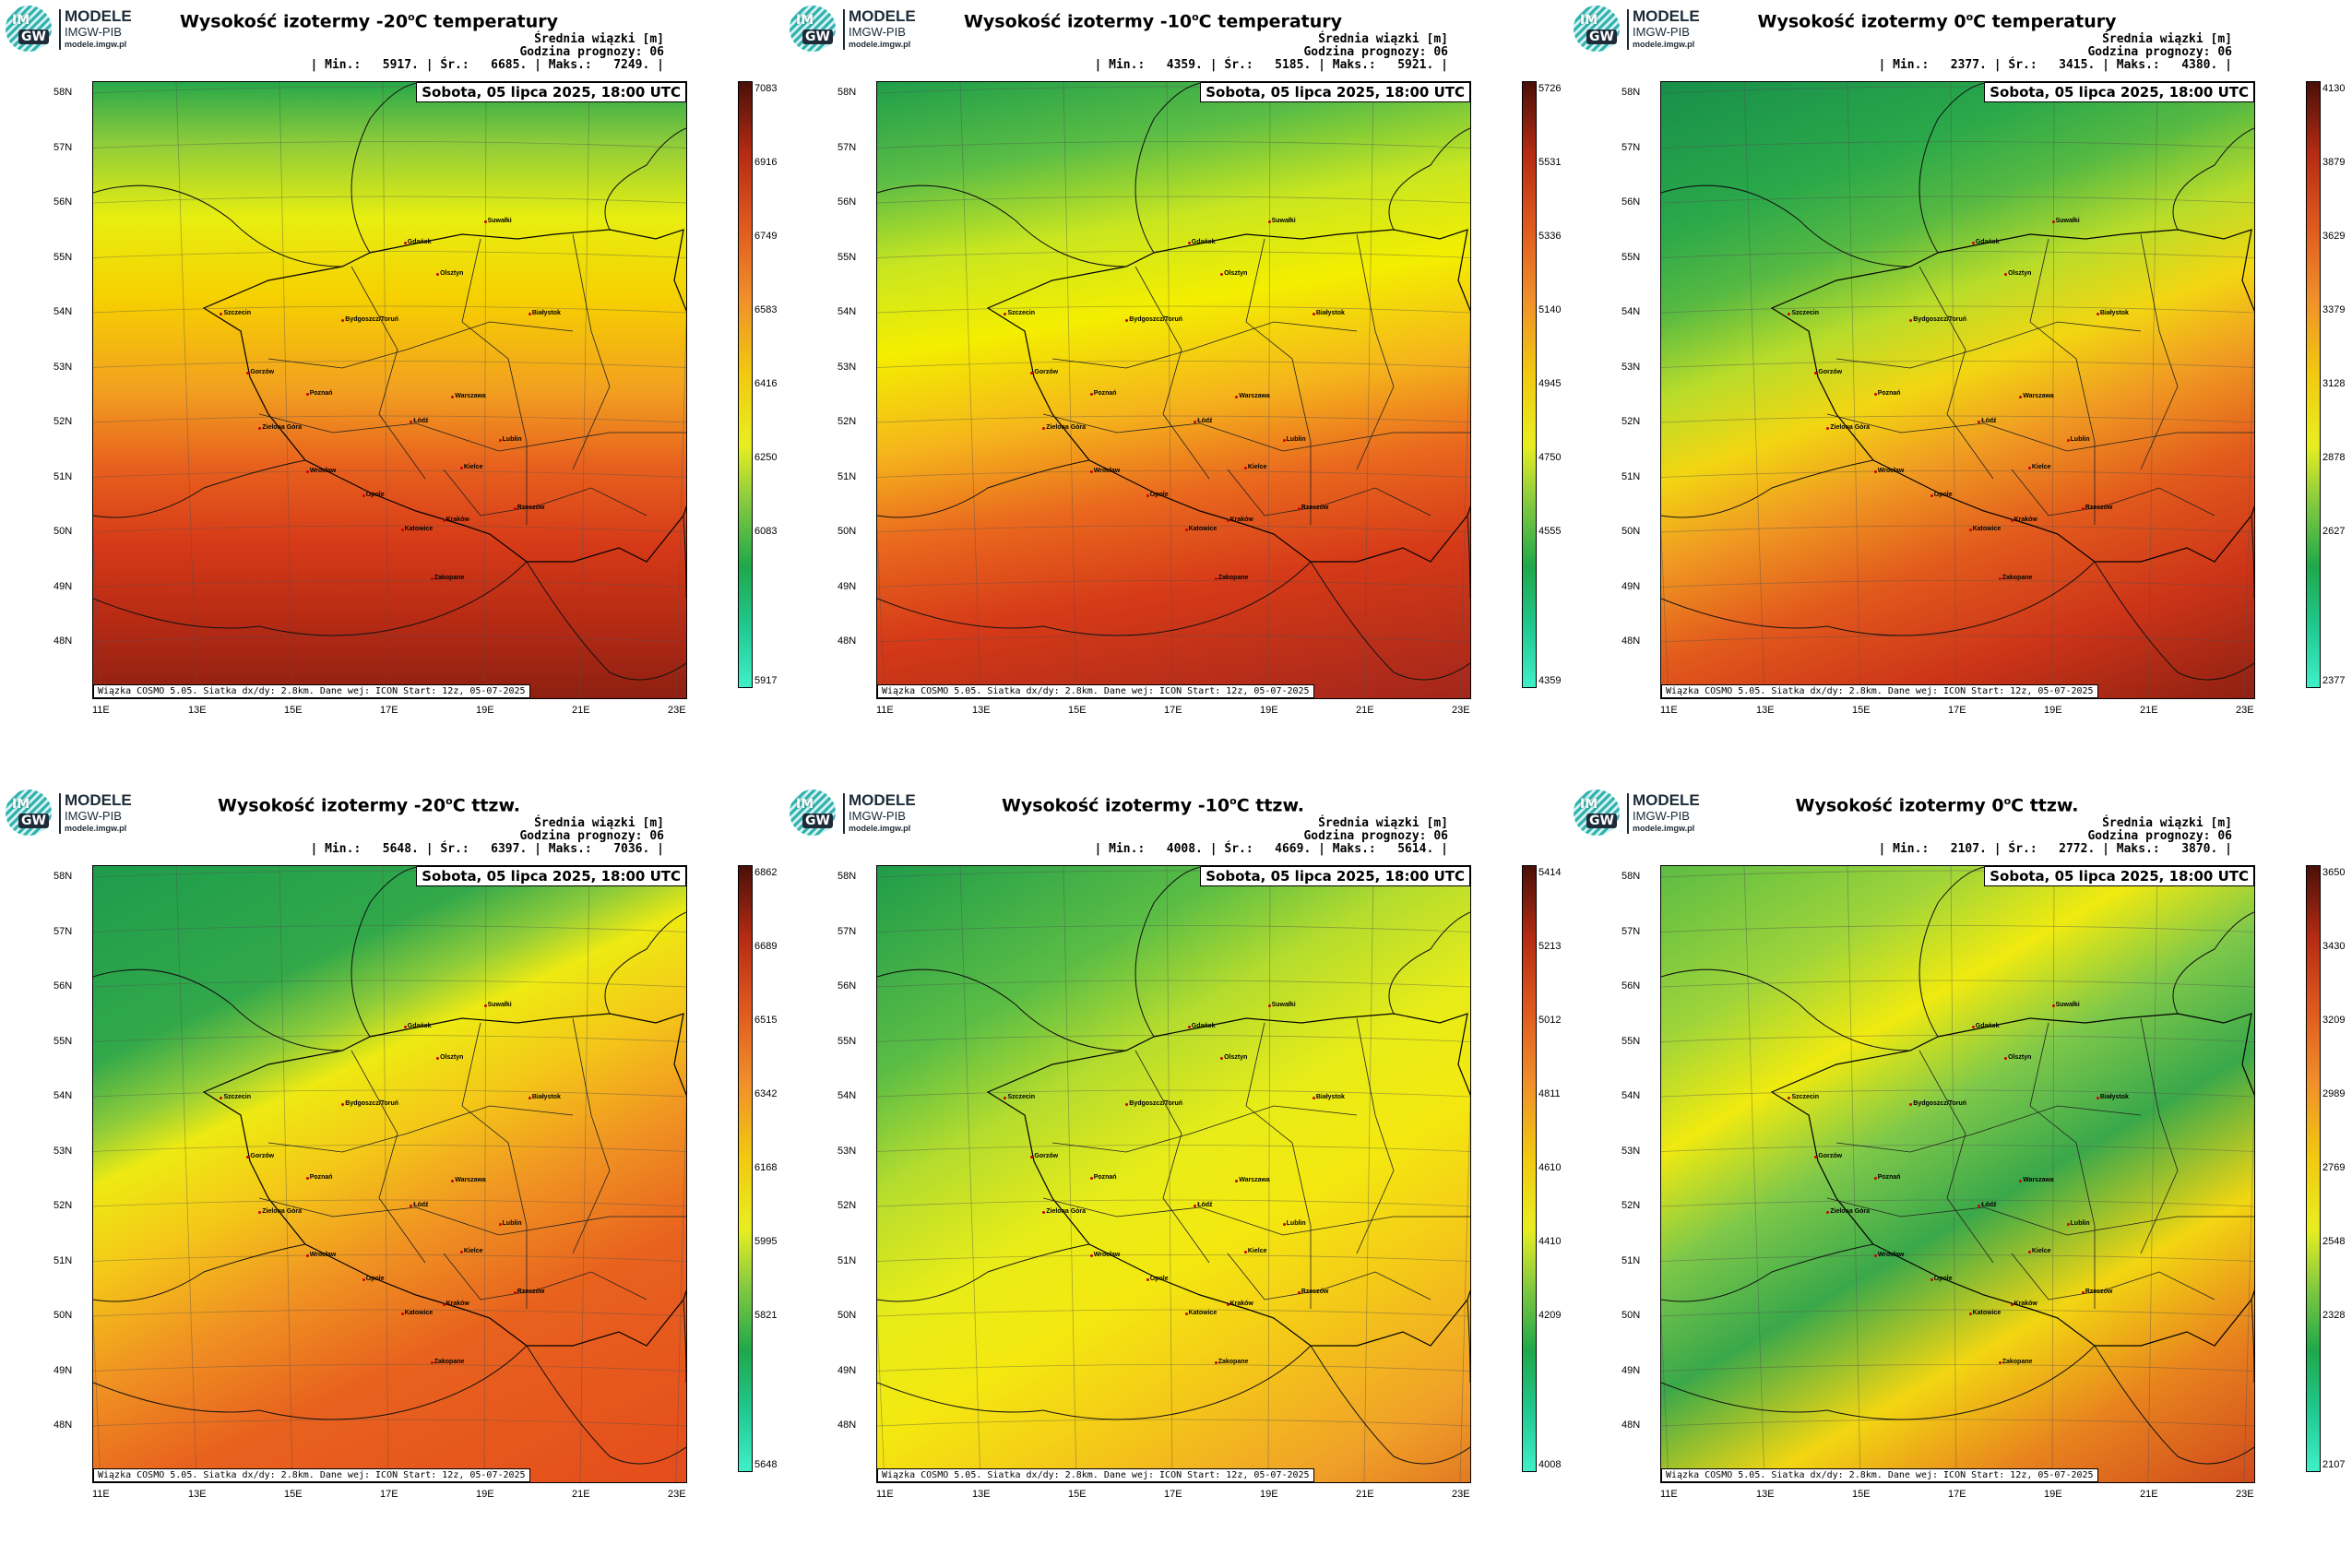 The image size is (2352, 1568). I want to click on colorbar-tick-label: 3650, so click(2334, 872).